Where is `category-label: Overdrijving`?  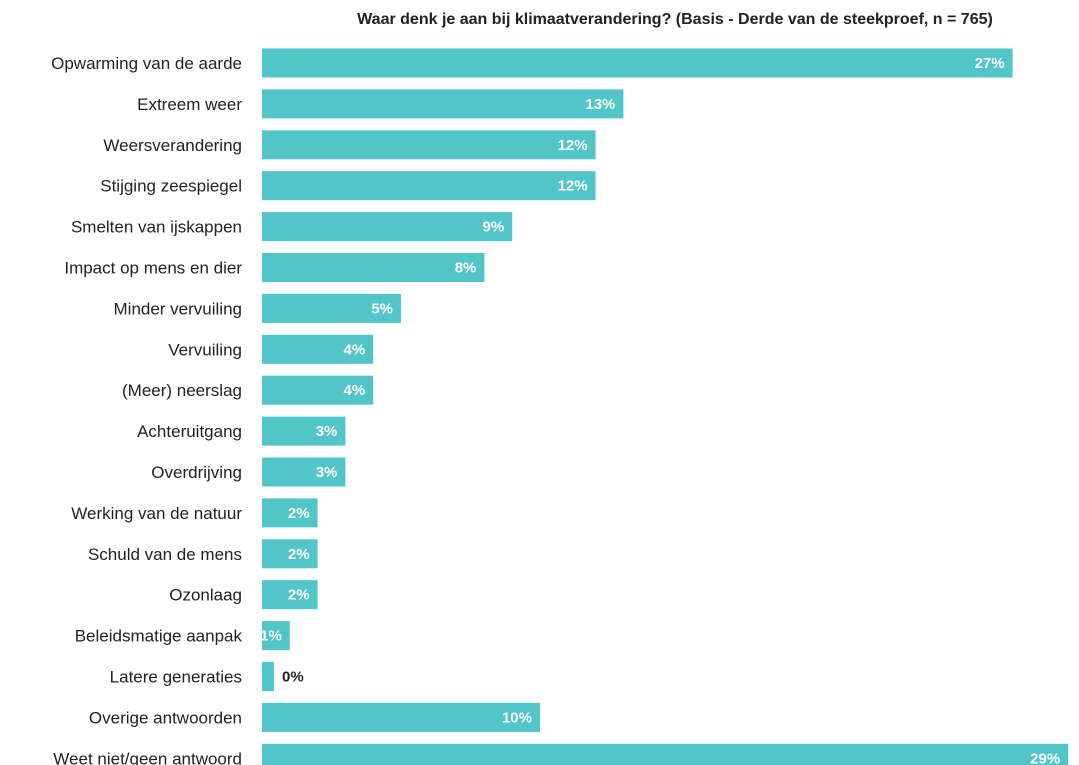
category-label: Overdrijving is located at coordinates (196, 472).